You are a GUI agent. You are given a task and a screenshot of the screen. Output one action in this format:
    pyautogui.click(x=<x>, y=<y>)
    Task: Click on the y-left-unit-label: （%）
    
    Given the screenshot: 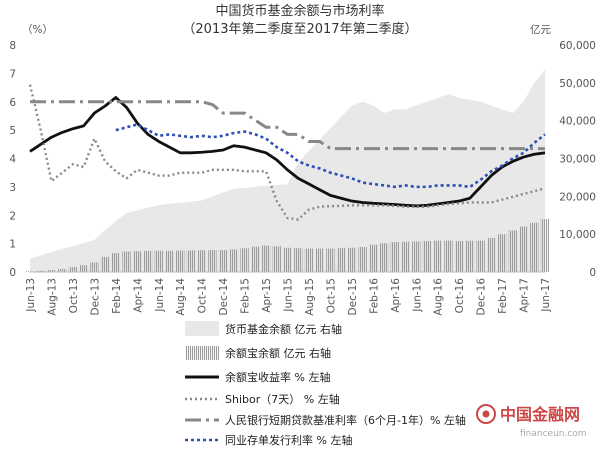 What is the action you would take?
    pyautogui.click(x=37, y=30)
    